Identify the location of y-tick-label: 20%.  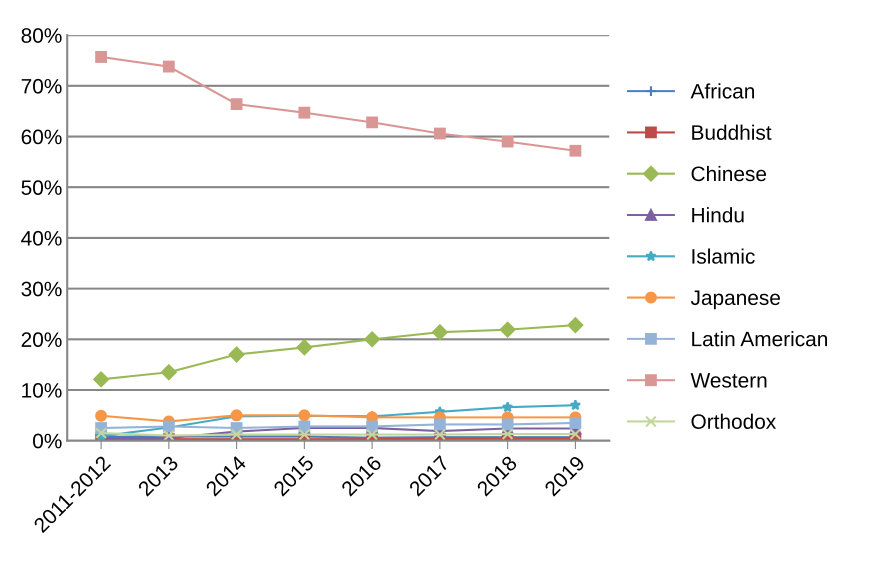
(42, 340).